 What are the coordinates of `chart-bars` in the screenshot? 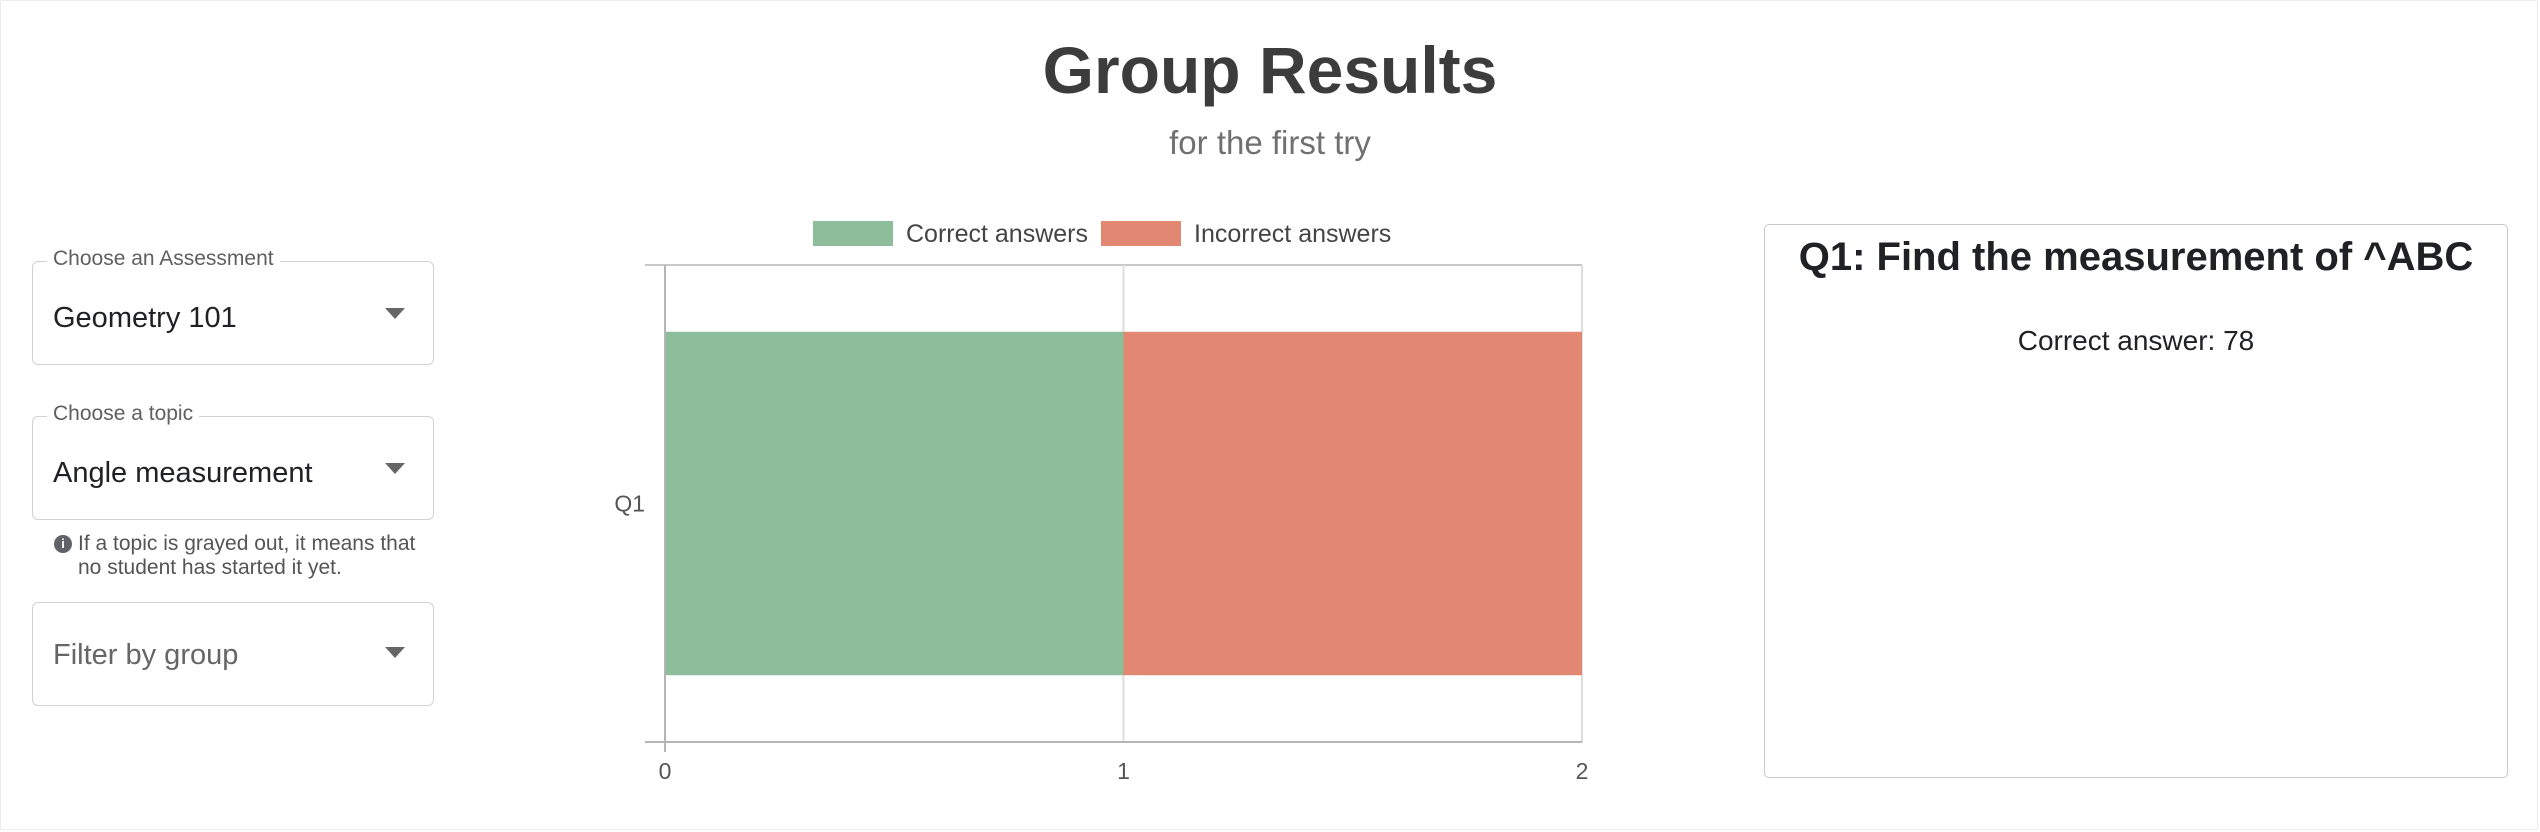 It's located at (1123, 503).